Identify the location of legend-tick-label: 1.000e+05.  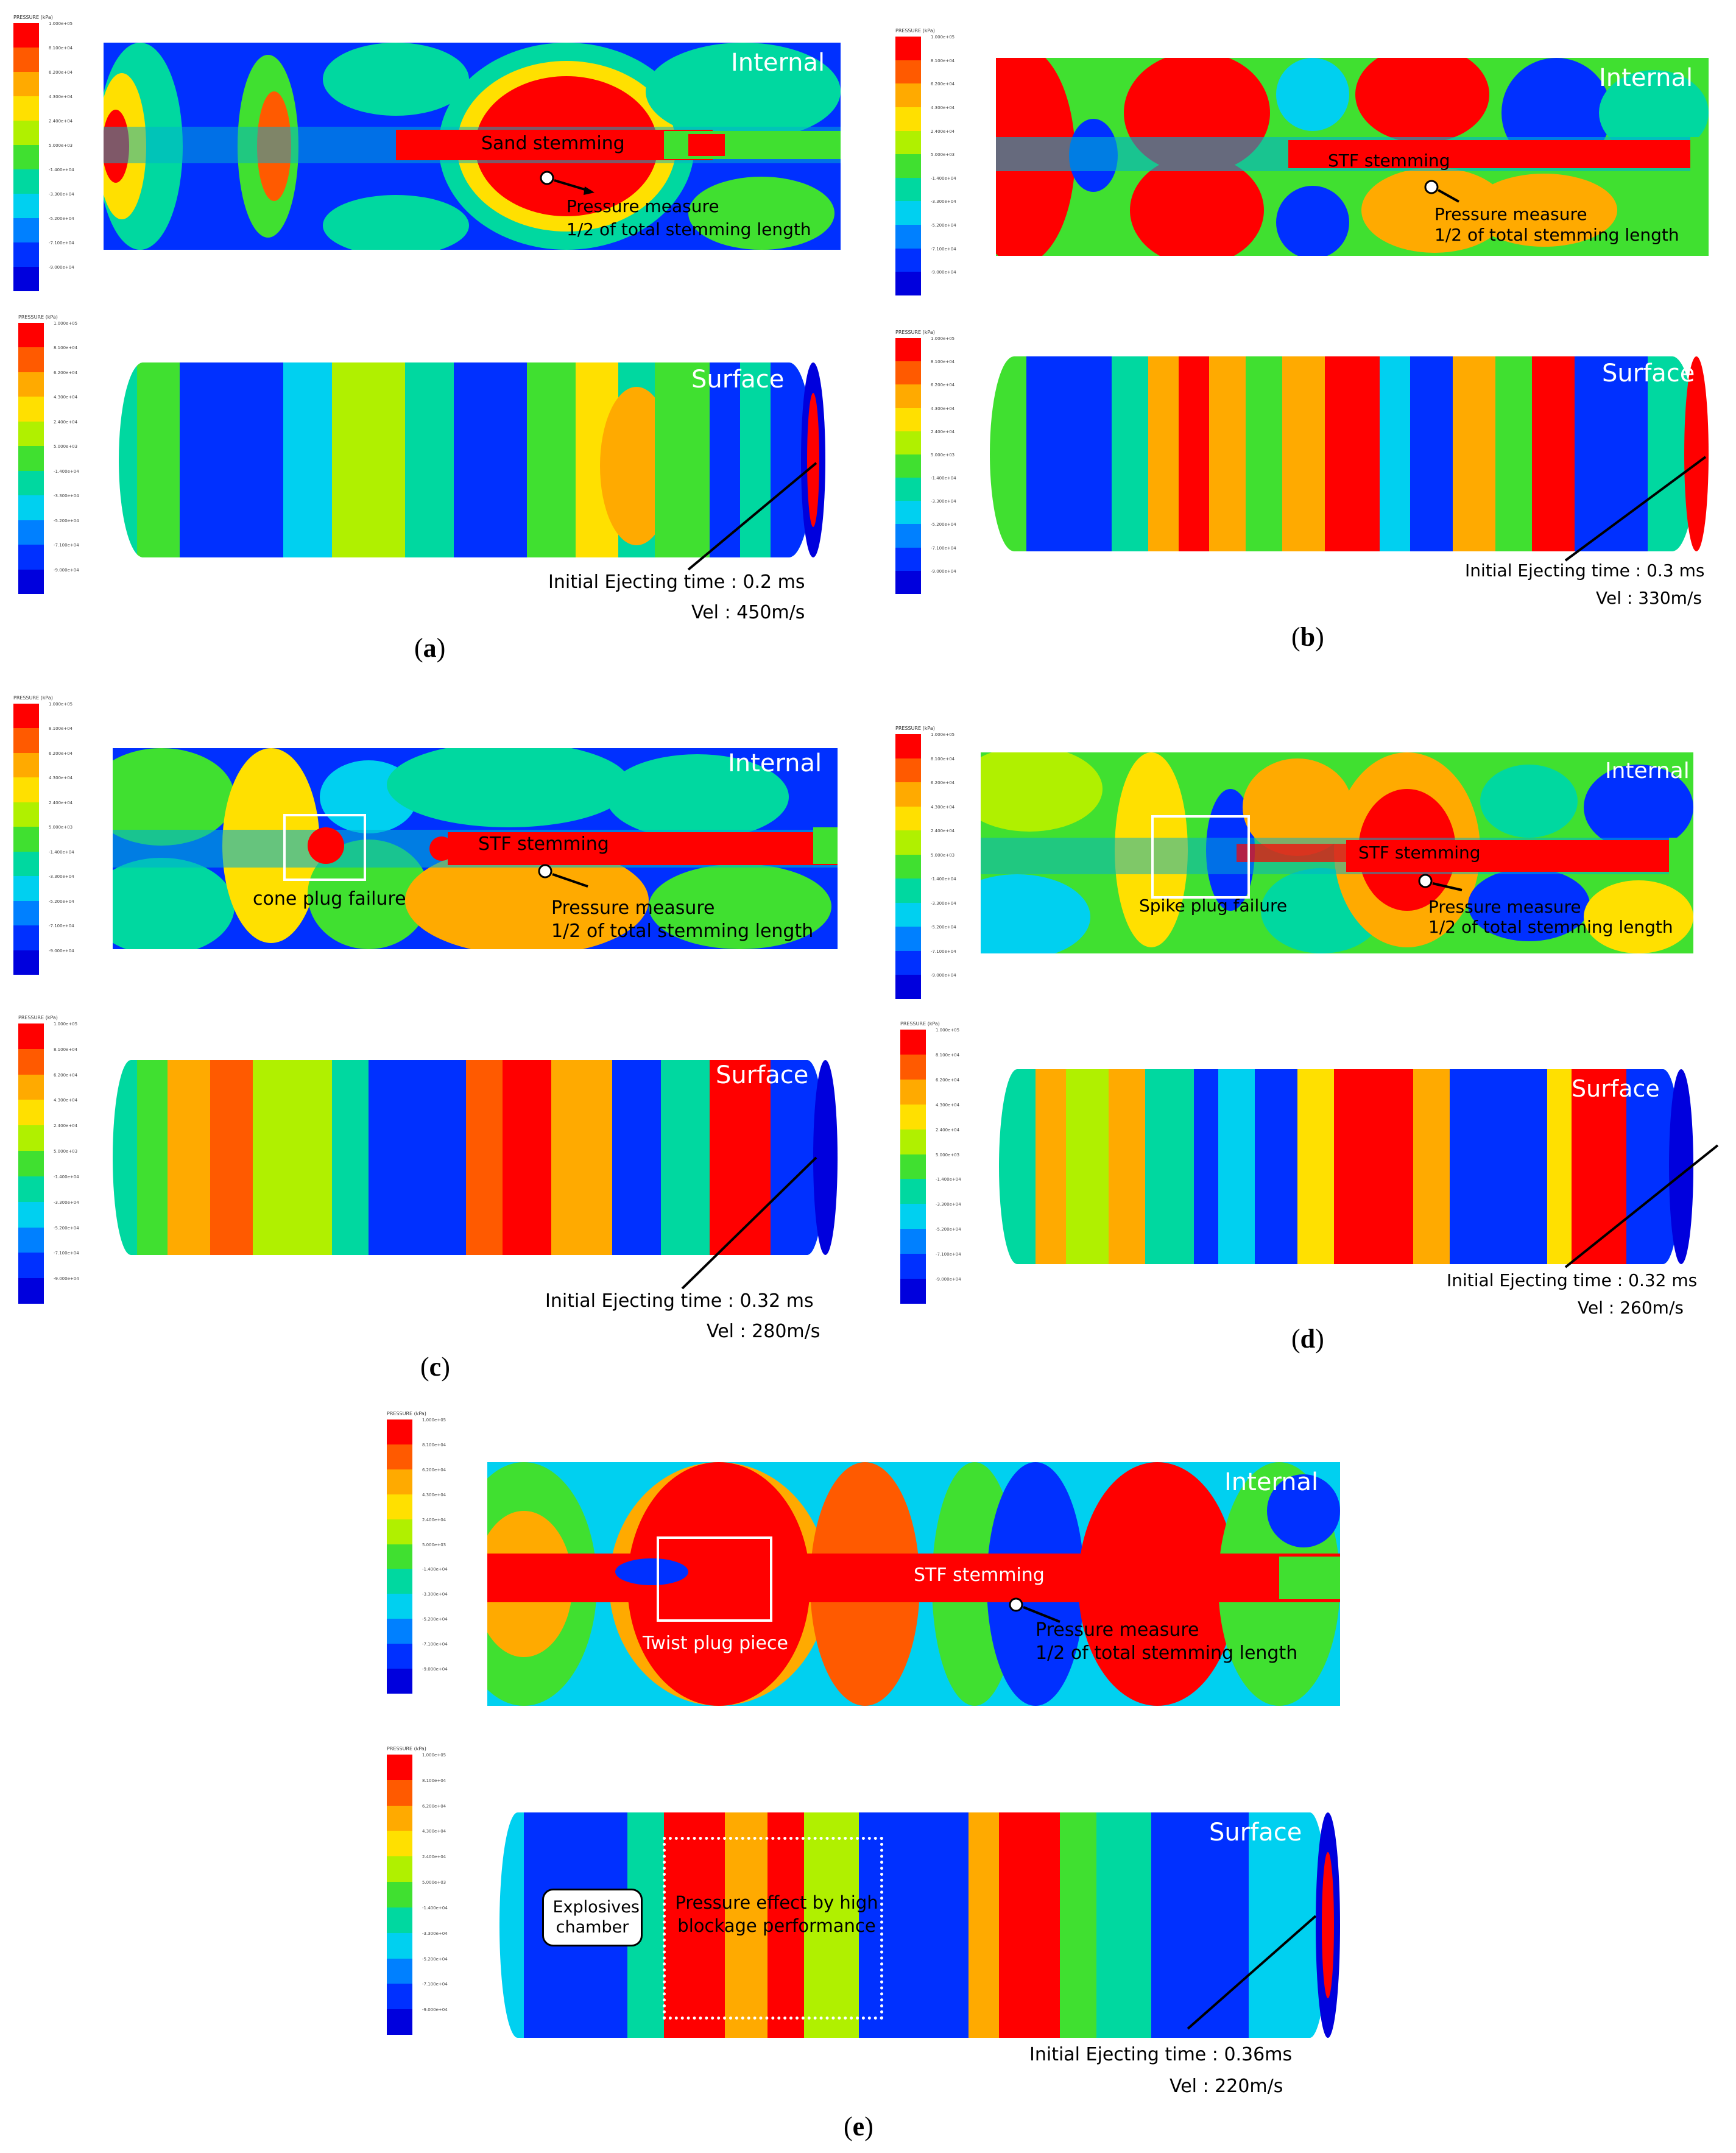
(943, 37).